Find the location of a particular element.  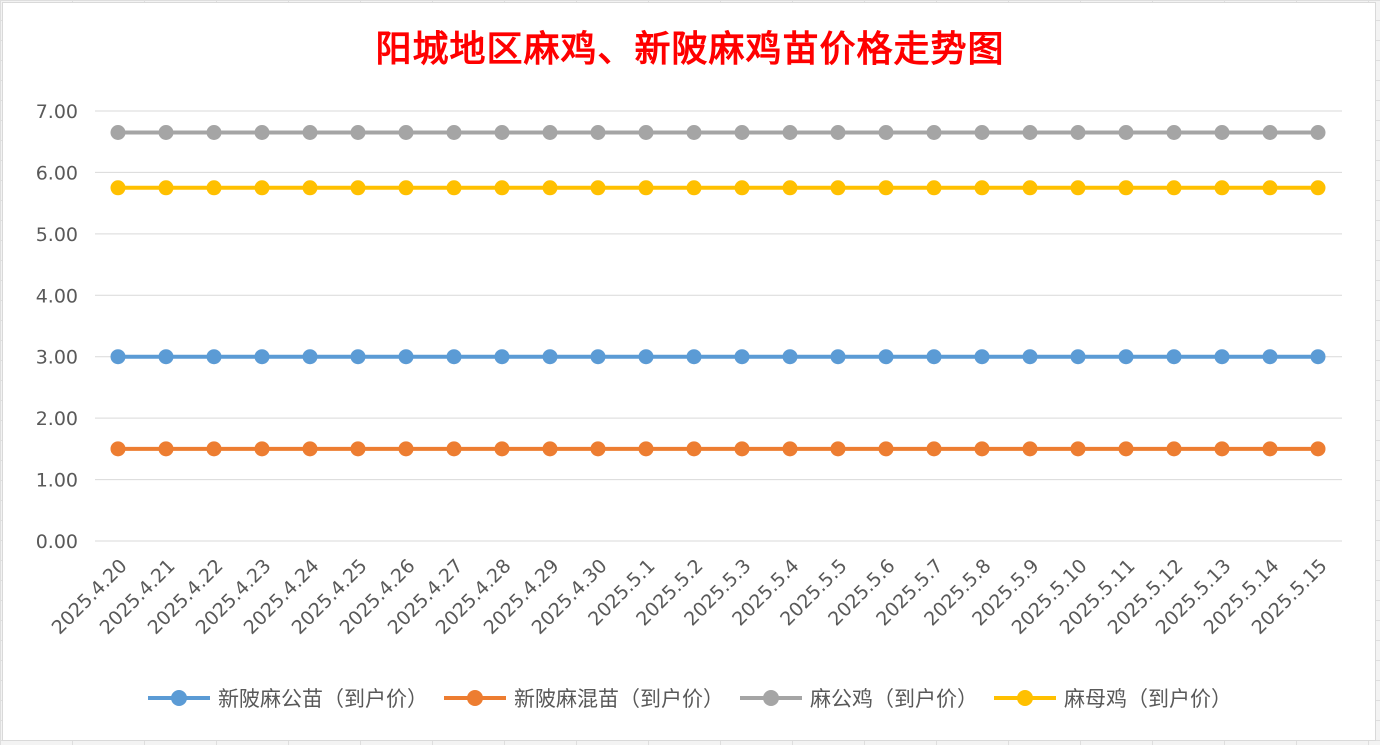

legend-entry: 新陂麻混苗（到户价） is located at coordinates (584, 698).